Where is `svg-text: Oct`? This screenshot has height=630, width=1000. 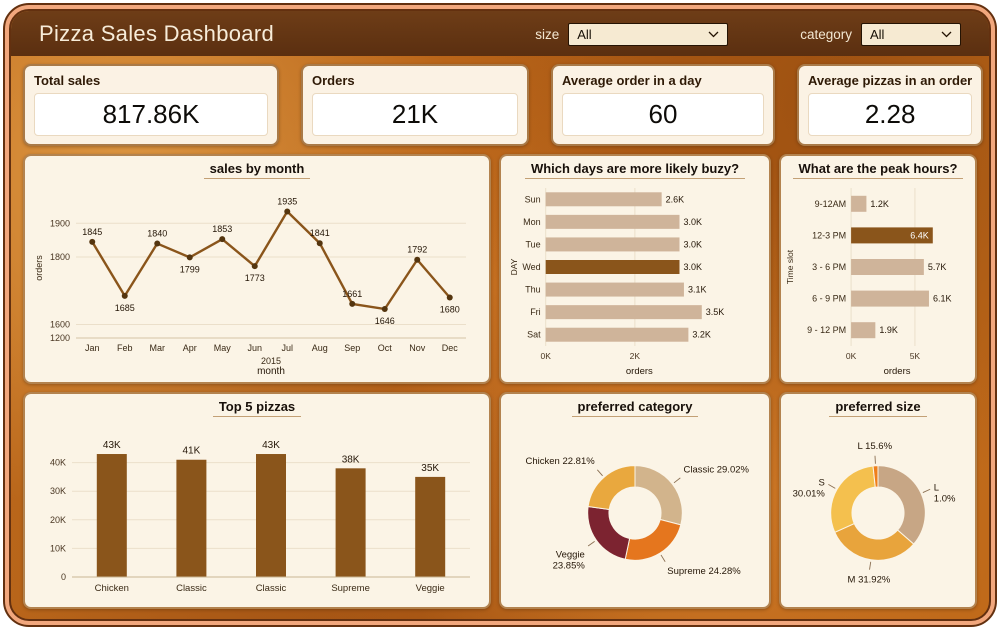 svg-text: Oct is located at coordinates (385, 348).